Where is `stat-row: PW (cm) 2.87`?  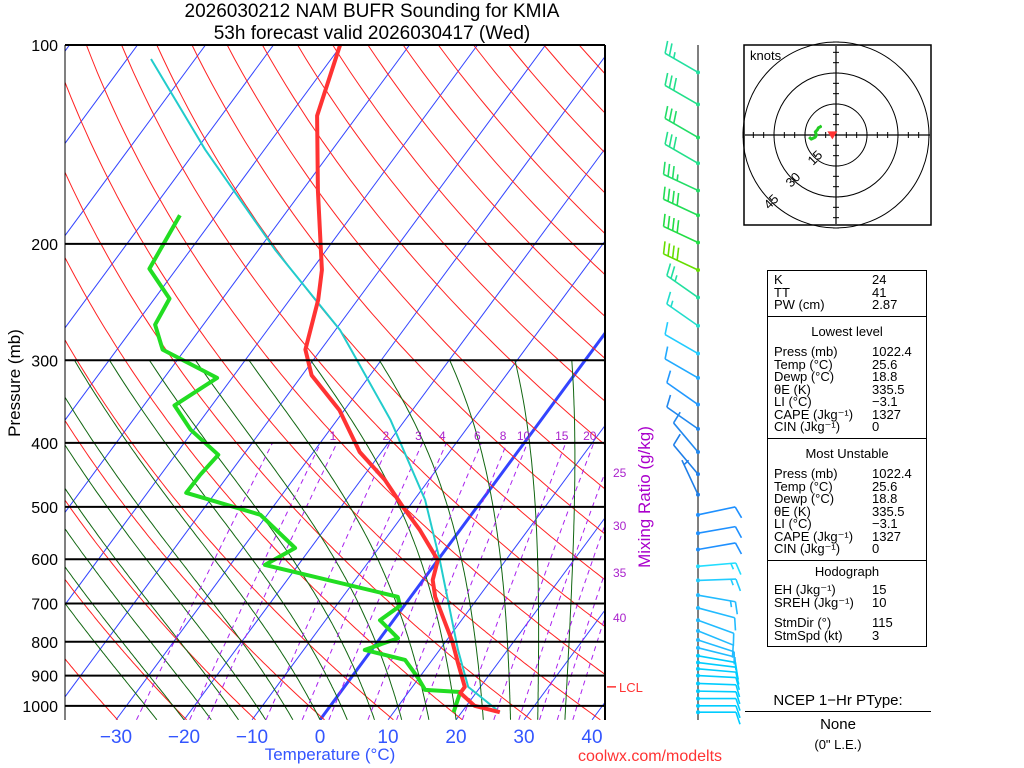
stat-row: PW (cm) 2.87 is located at coordinates (850, 304).